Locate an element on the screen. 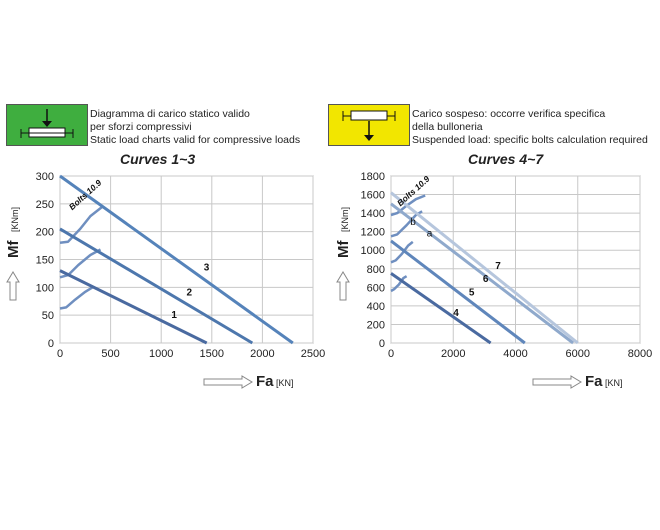 This screenshot has height=530, width=660. suspended-load-icon is located at coordinates (369, 125).